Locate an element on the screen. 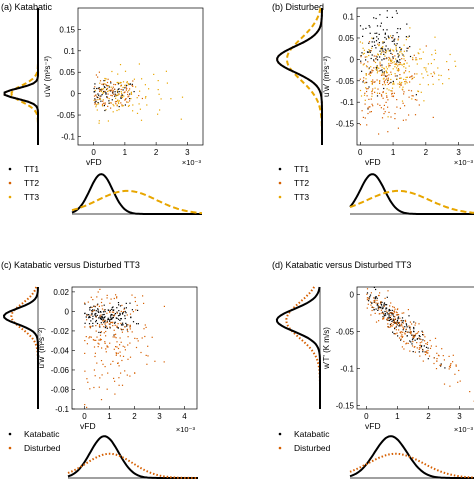  panel-title: (c) Katabatic versus Disturbed TT3 is located at coordinates (70, 265).